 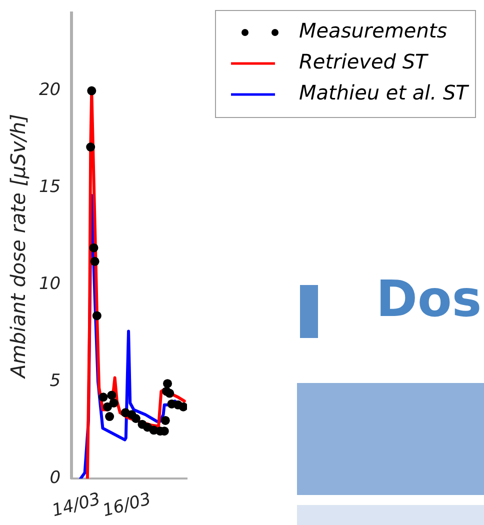 I want to click on text: Dos, so click(x=429, y=299).